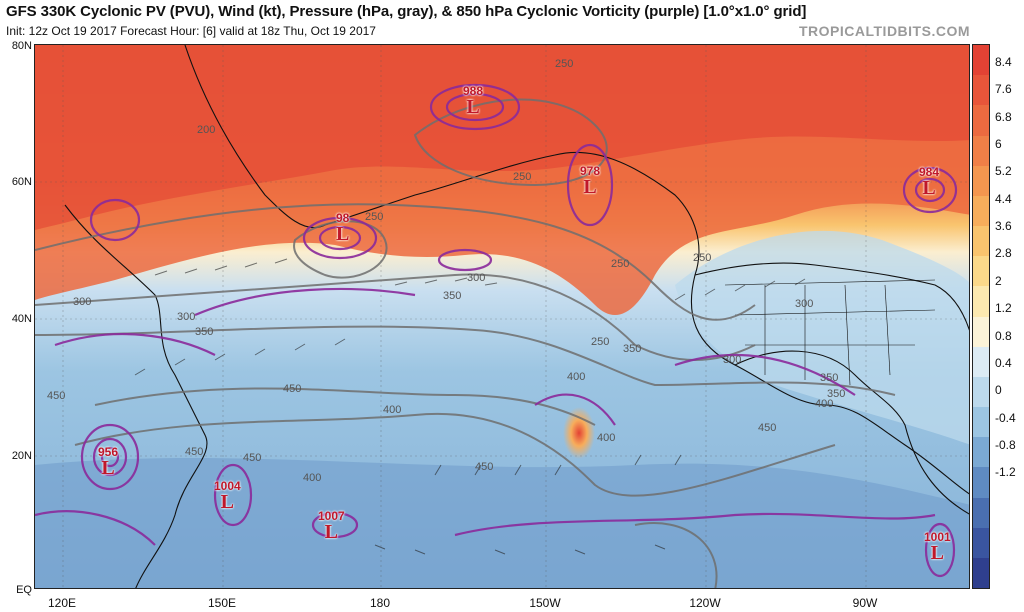 Image resolution: width=1024 pixels, height=612 pixels. I want to click on low-pressure-value: 978, so click(590, 171).